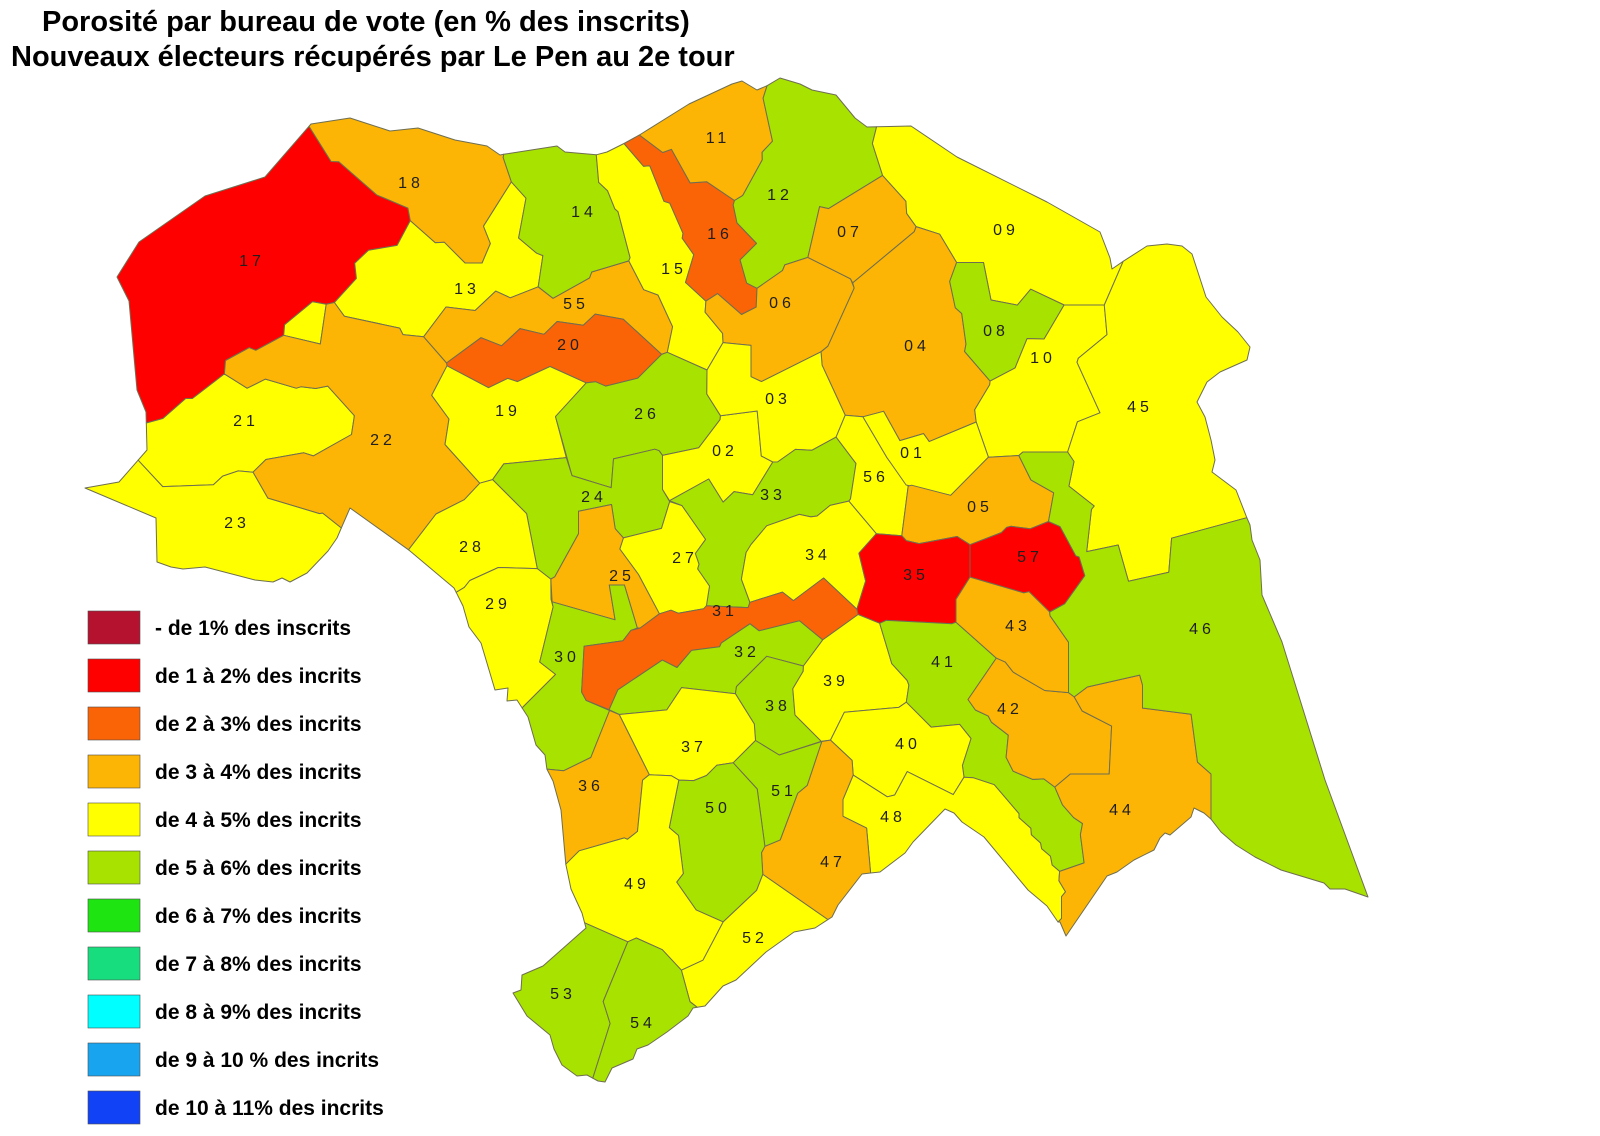  Describe the element at coordinates (685, 558) in the screenshot. I see `svg-text: 27` at that location.